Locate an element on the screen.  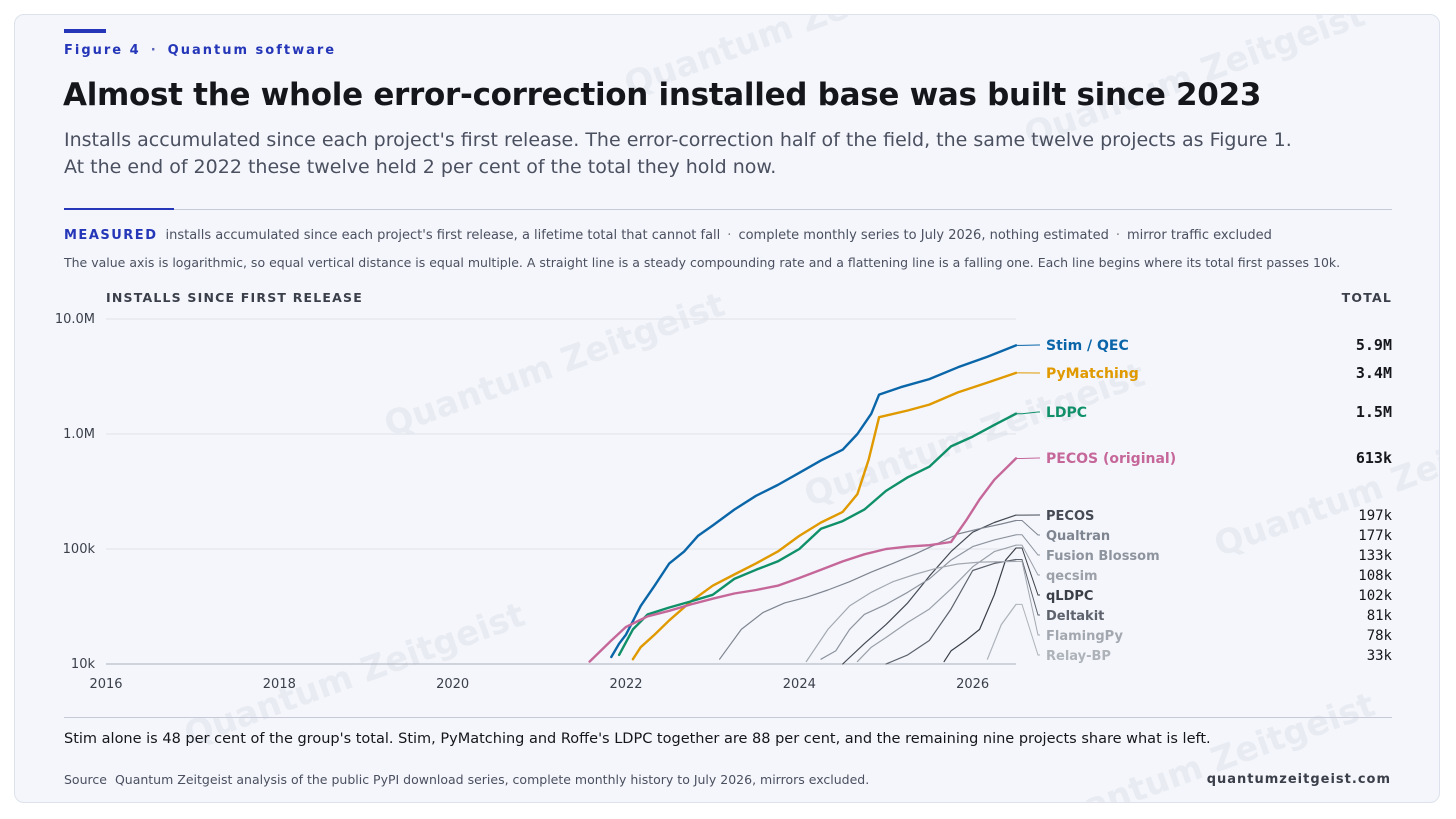
source-label: Source is located at coordinates (85, 779).